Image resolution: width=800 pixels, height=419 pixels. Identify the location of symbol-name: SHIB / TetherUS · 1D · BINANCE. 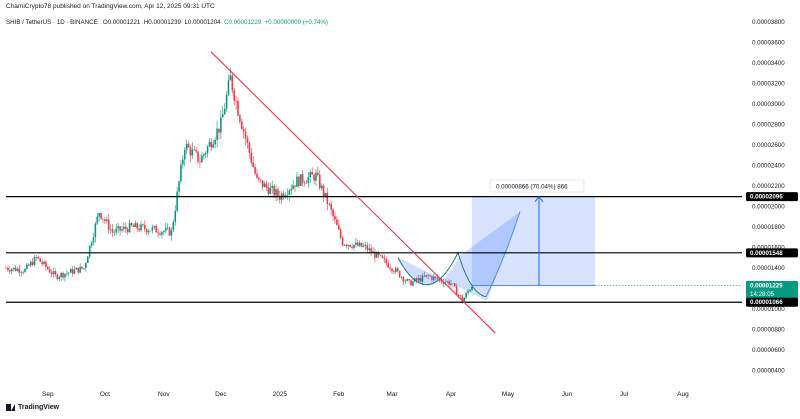
(52, 22).